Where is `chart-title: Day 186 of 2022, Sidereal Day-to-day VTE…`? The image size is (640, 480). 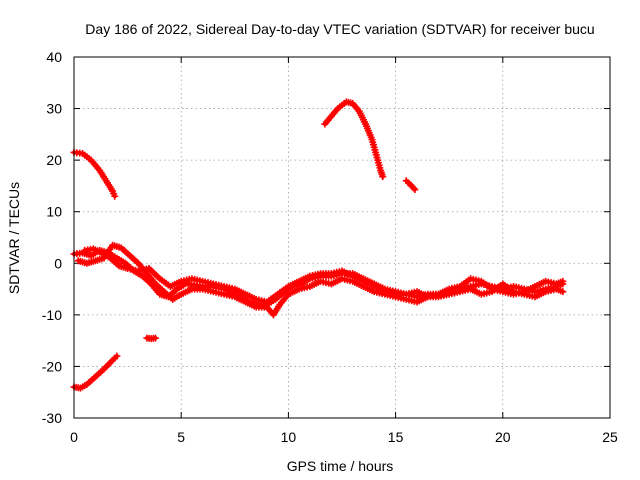 chart-title: Day 186 of 2022, Sidereal Day-to-day VTE… is located at coordinates (339, 29).